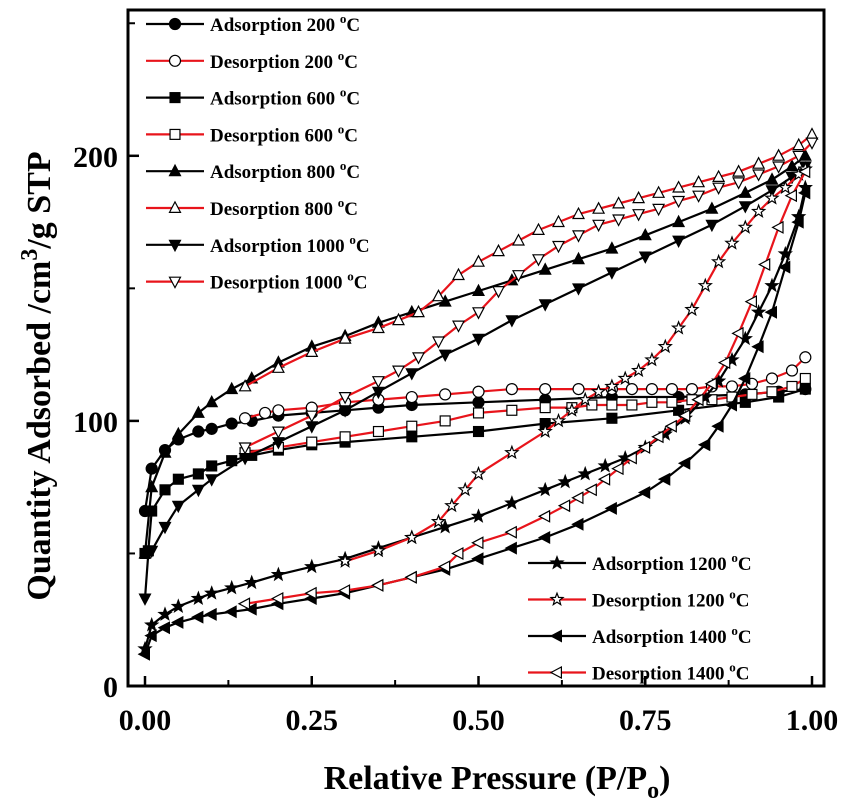  I want to click on legend-label-text: Desorption 200, so click(274, 62).